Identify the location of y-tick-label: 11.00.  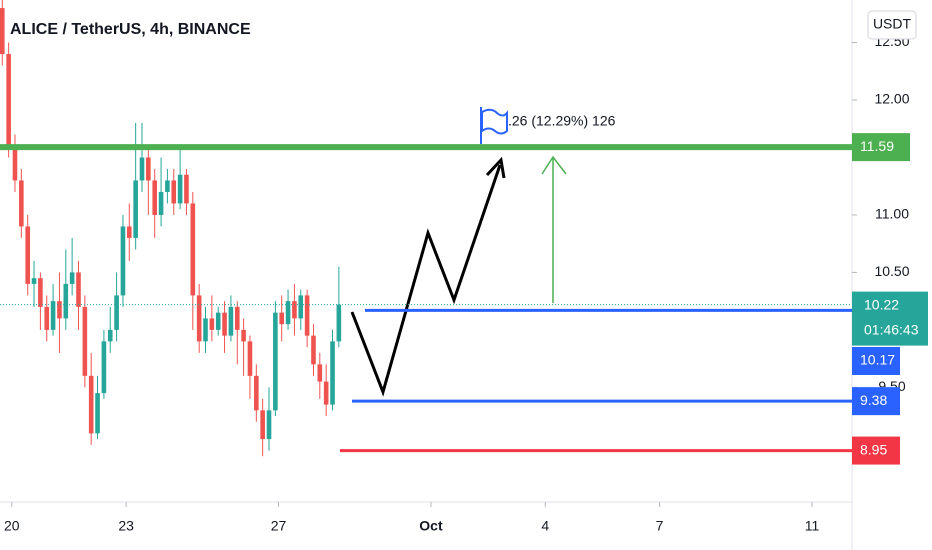
(892, 214).